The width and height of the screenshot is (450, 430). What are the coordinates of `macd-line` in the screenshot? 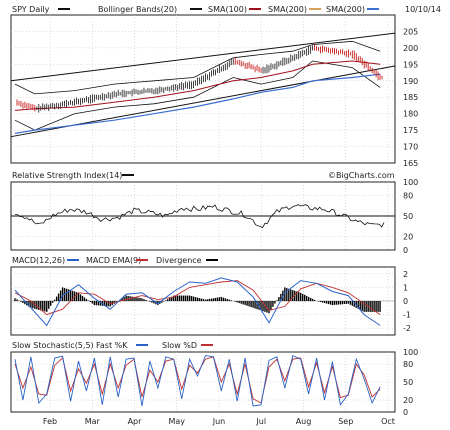 It's located at (197, 302).